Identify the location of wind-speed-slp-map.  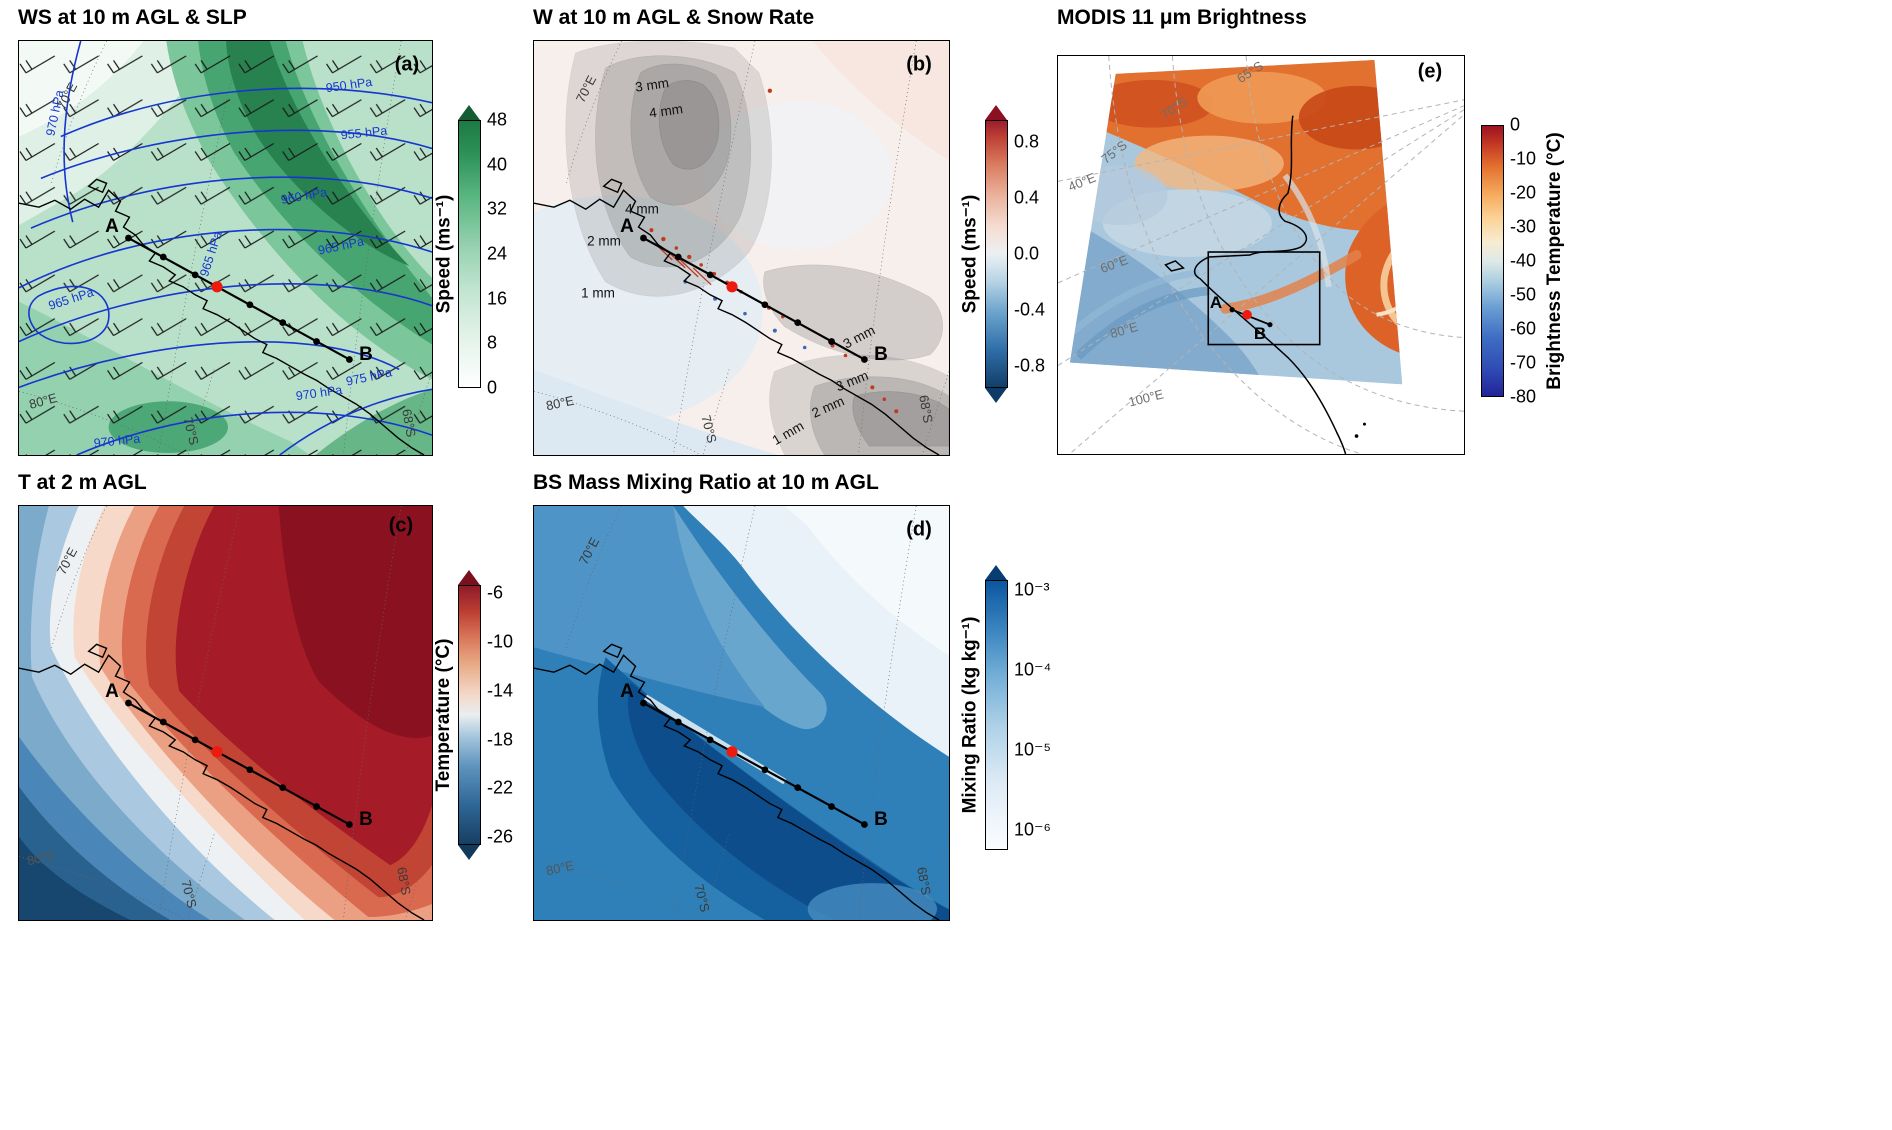
(225, 248).